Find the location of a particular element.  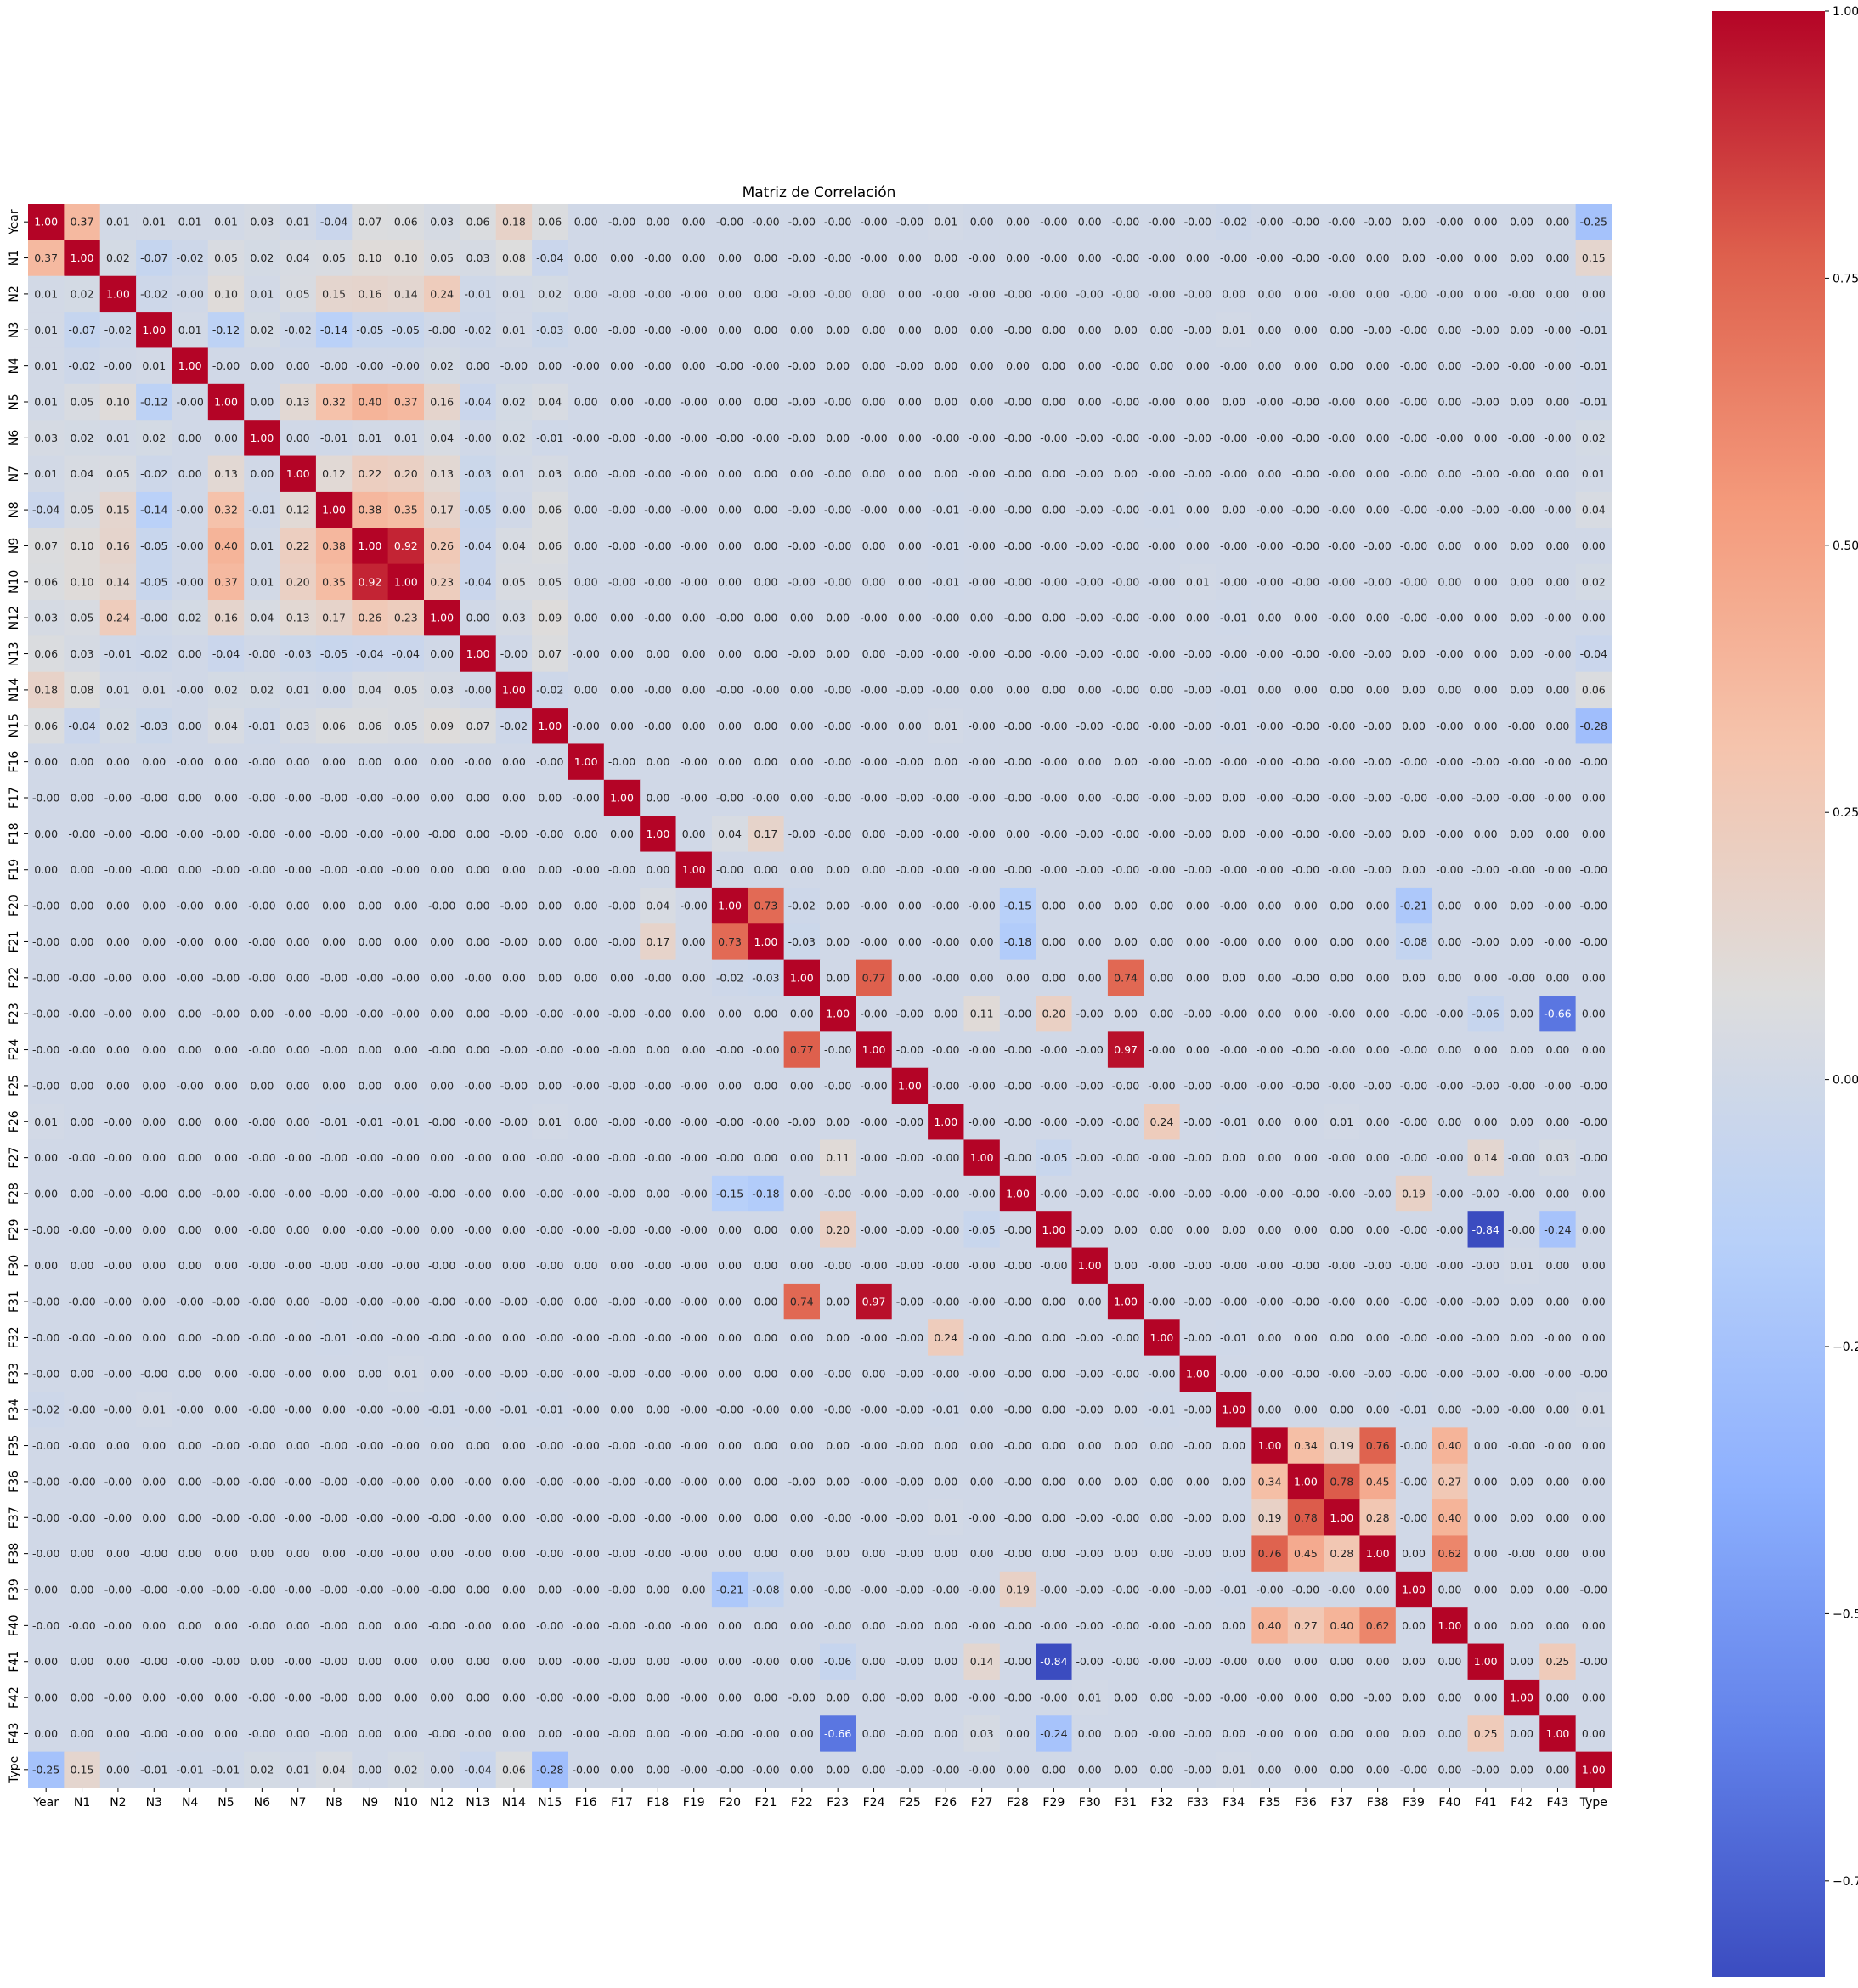

cell-value-label: 0.03 is located at coordinates (1558, 1157).